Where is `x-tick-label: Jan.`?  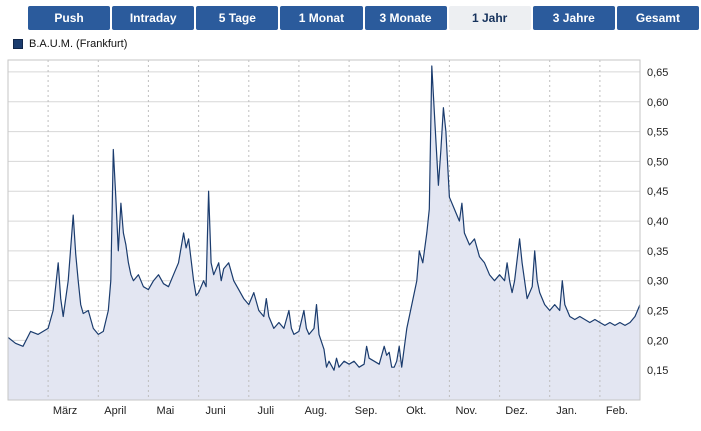
x-tick-label: Jan. is located at coordinates (566, 411).